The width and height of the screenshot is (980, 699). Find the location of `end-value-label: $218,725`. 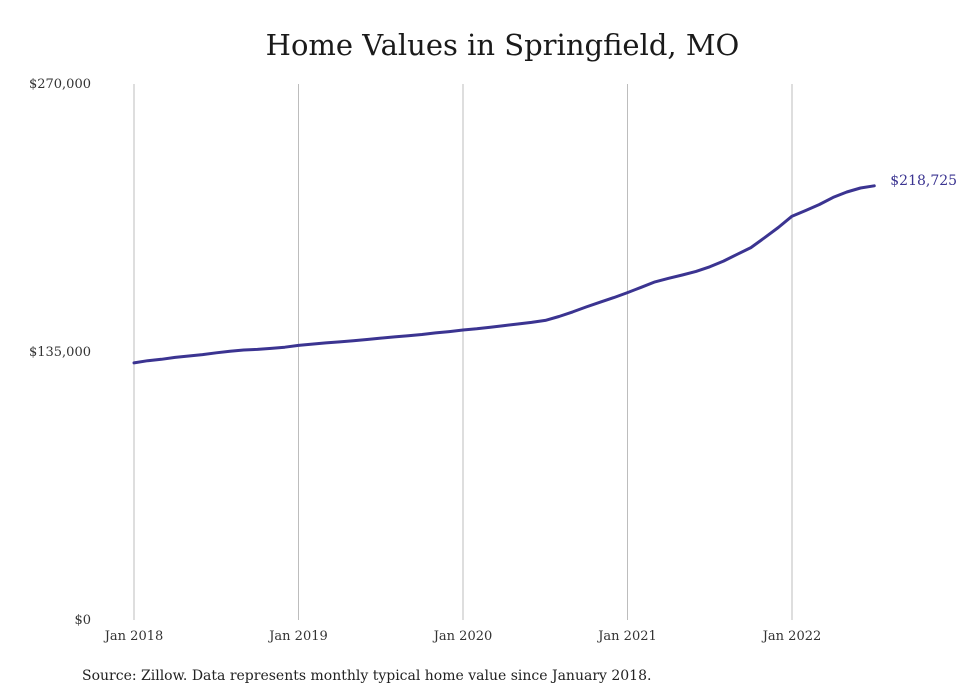

end-value-label: $218,725 is located at coordinates (923, 181).